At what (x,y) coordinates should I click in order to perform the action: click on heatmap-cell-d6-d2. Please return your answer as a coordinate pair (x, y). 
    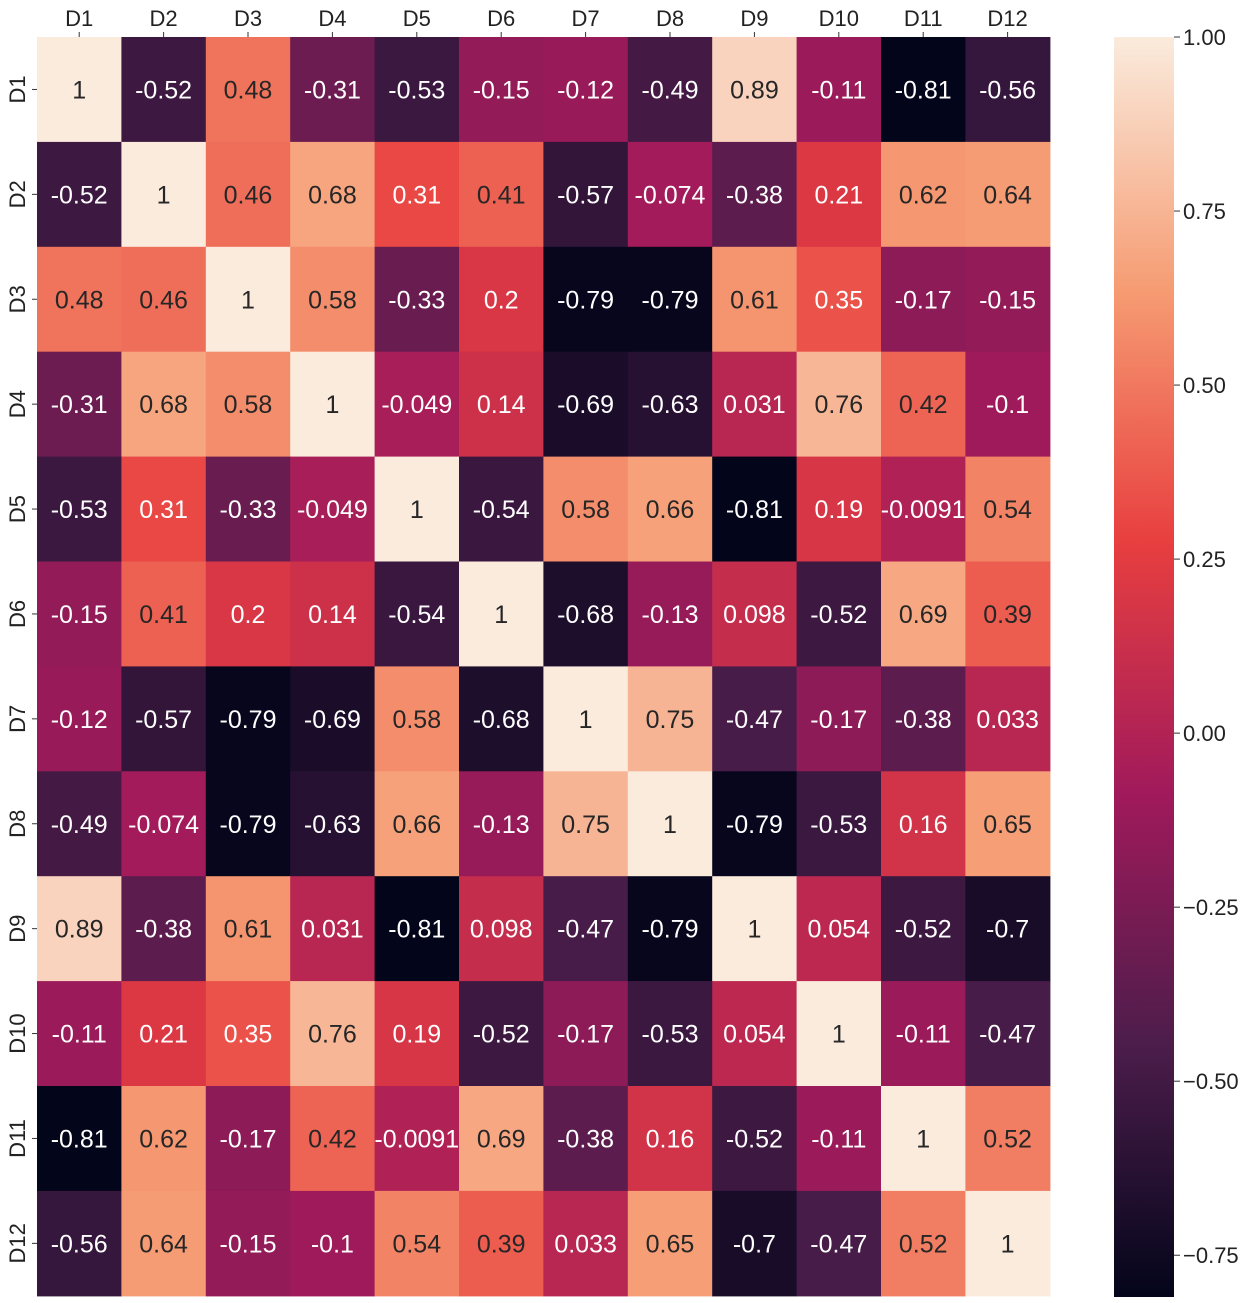
    Looking at the image, I should click on (164, 614).